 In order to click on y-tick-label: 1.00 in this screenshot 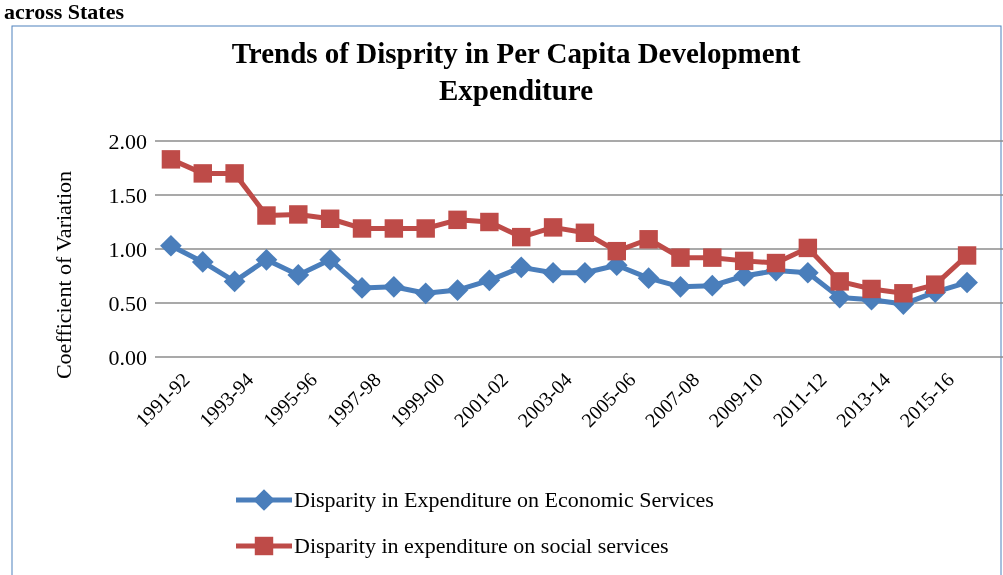, I will do `click(127, 249)`.